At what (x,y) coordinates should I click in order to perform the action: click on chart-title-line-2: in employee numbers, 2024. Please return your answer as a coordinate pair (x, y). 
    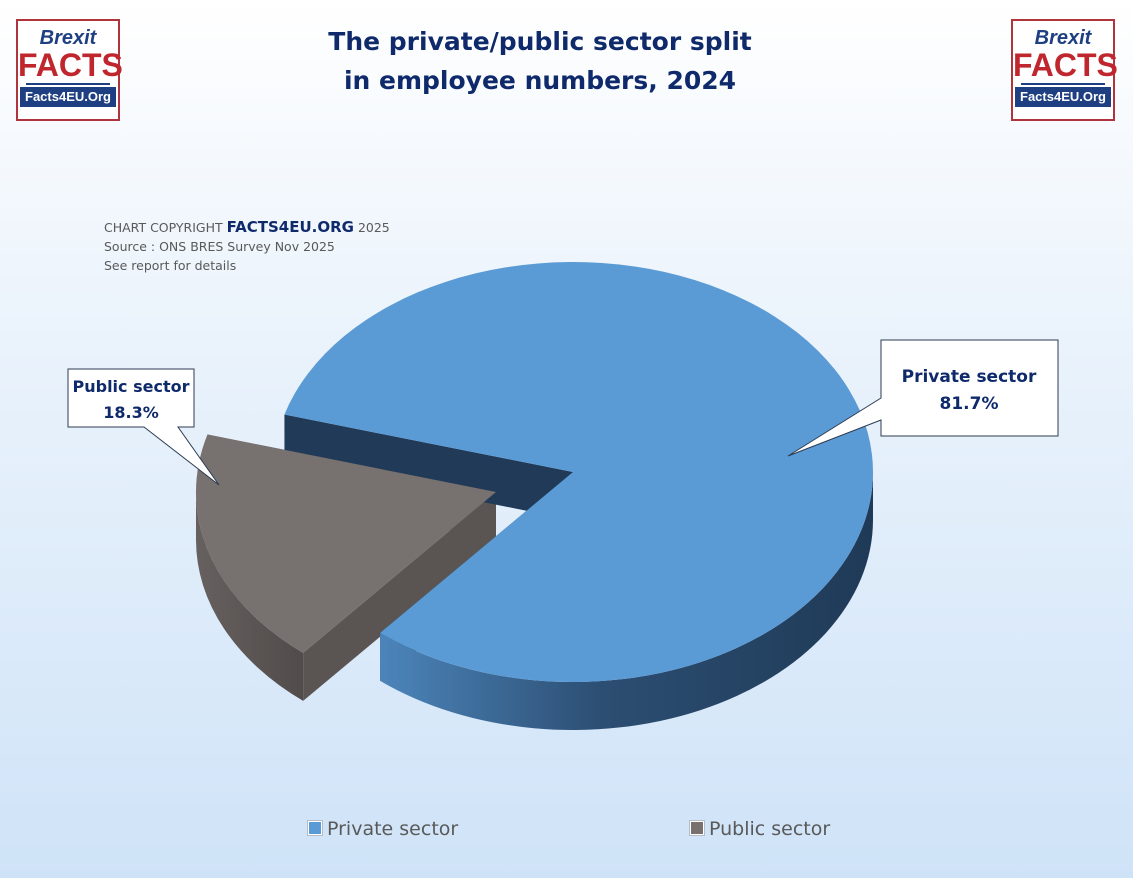
    Looking at the image, I should click on (540, 80).